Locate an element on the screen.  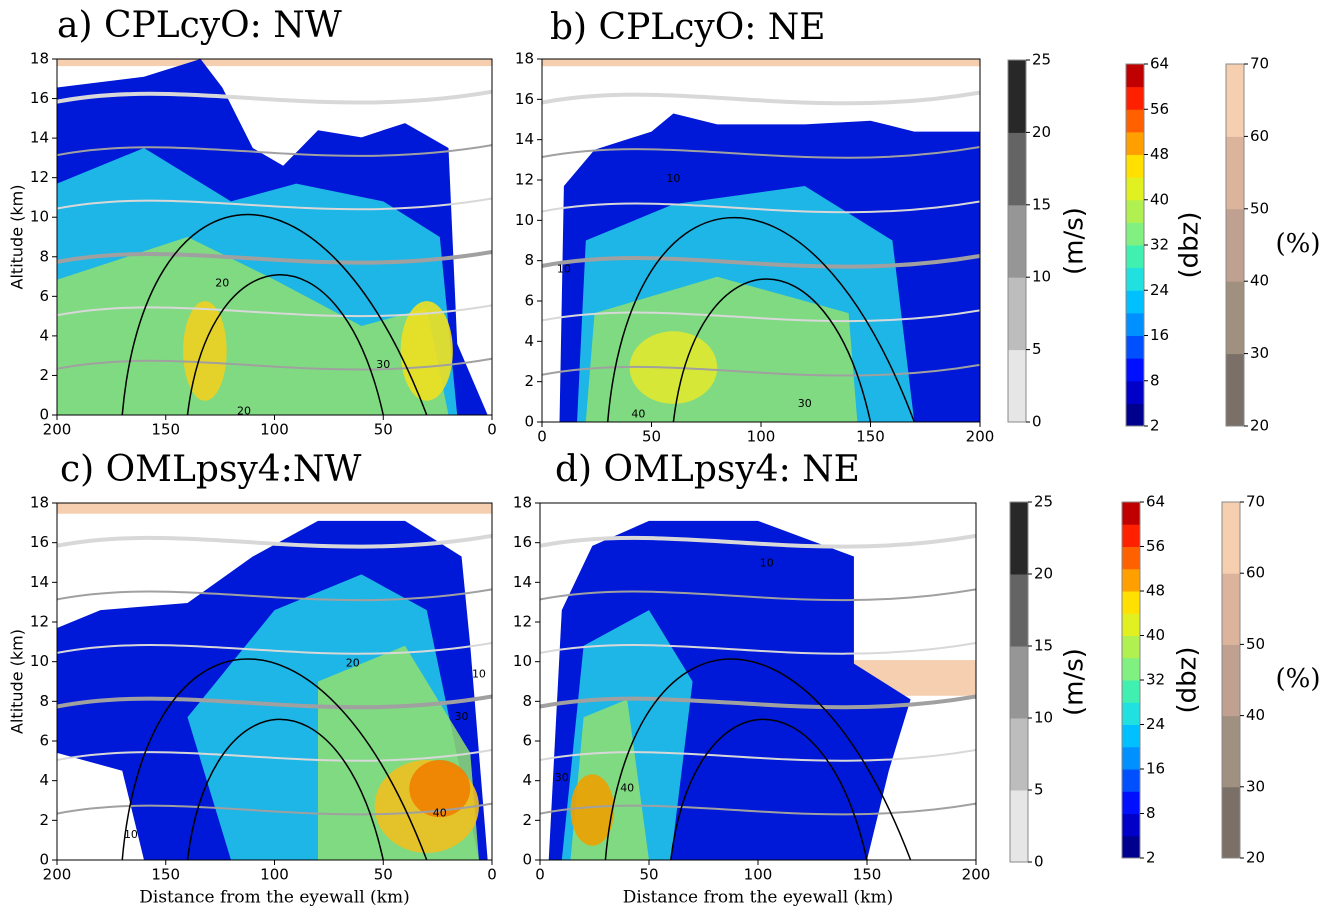
contour-label: 40 is located at coordinates (440, 813).